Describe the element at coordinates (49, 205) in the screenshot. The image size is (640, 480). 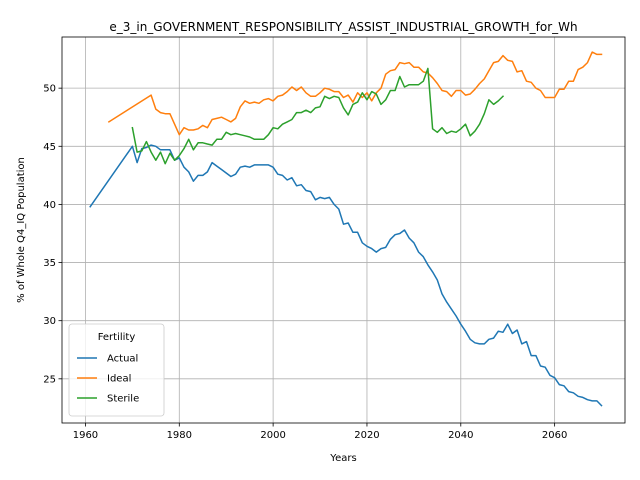
I see `y-tick-label: 40` at that location.